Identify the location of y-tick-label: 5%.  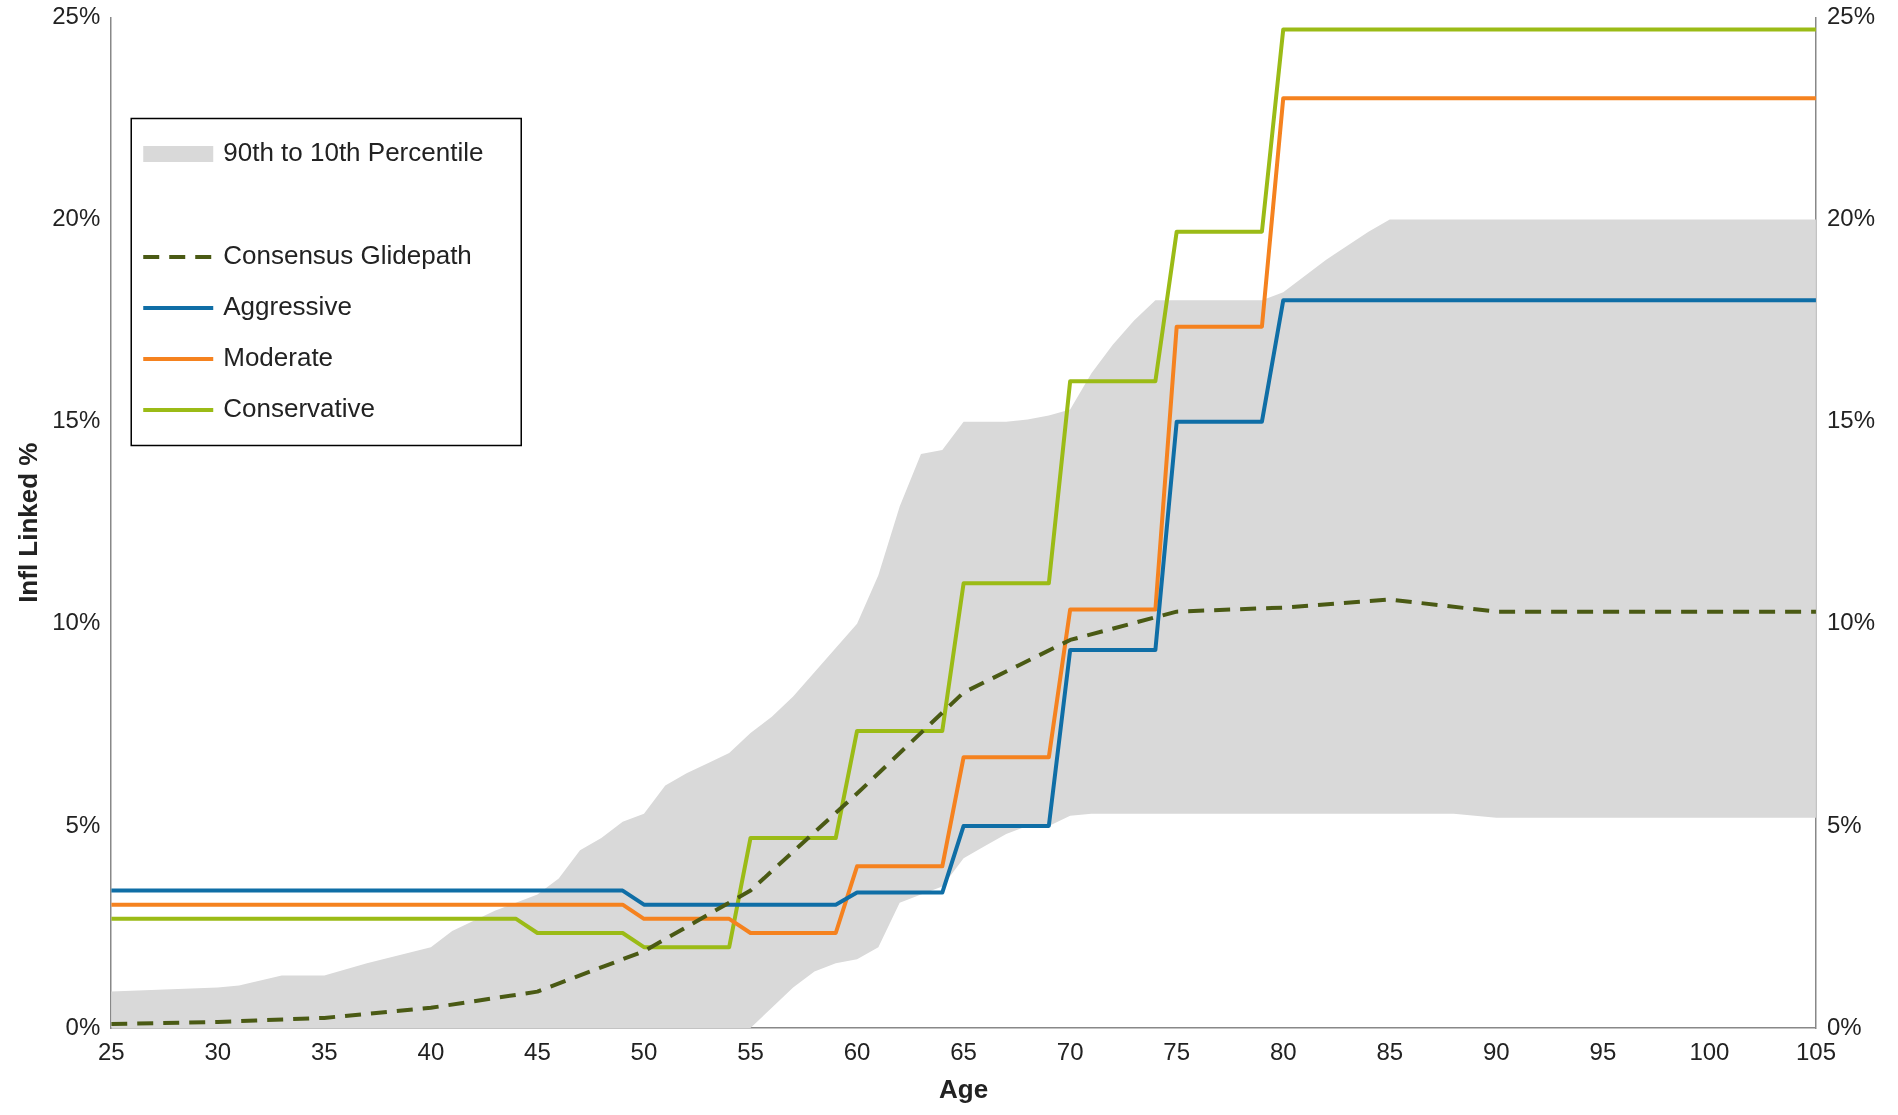
(83, 824).